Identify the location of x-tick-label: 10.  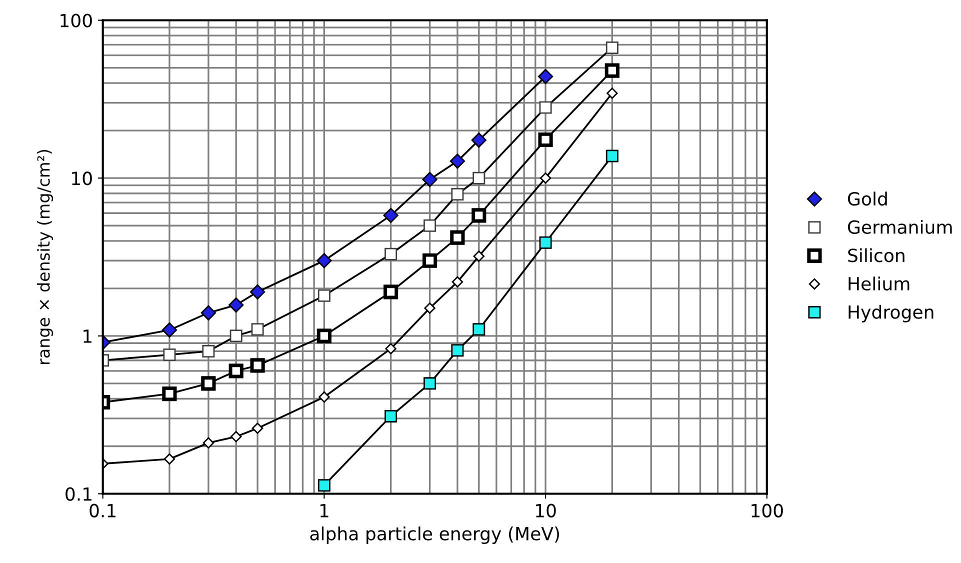
(546, 511).